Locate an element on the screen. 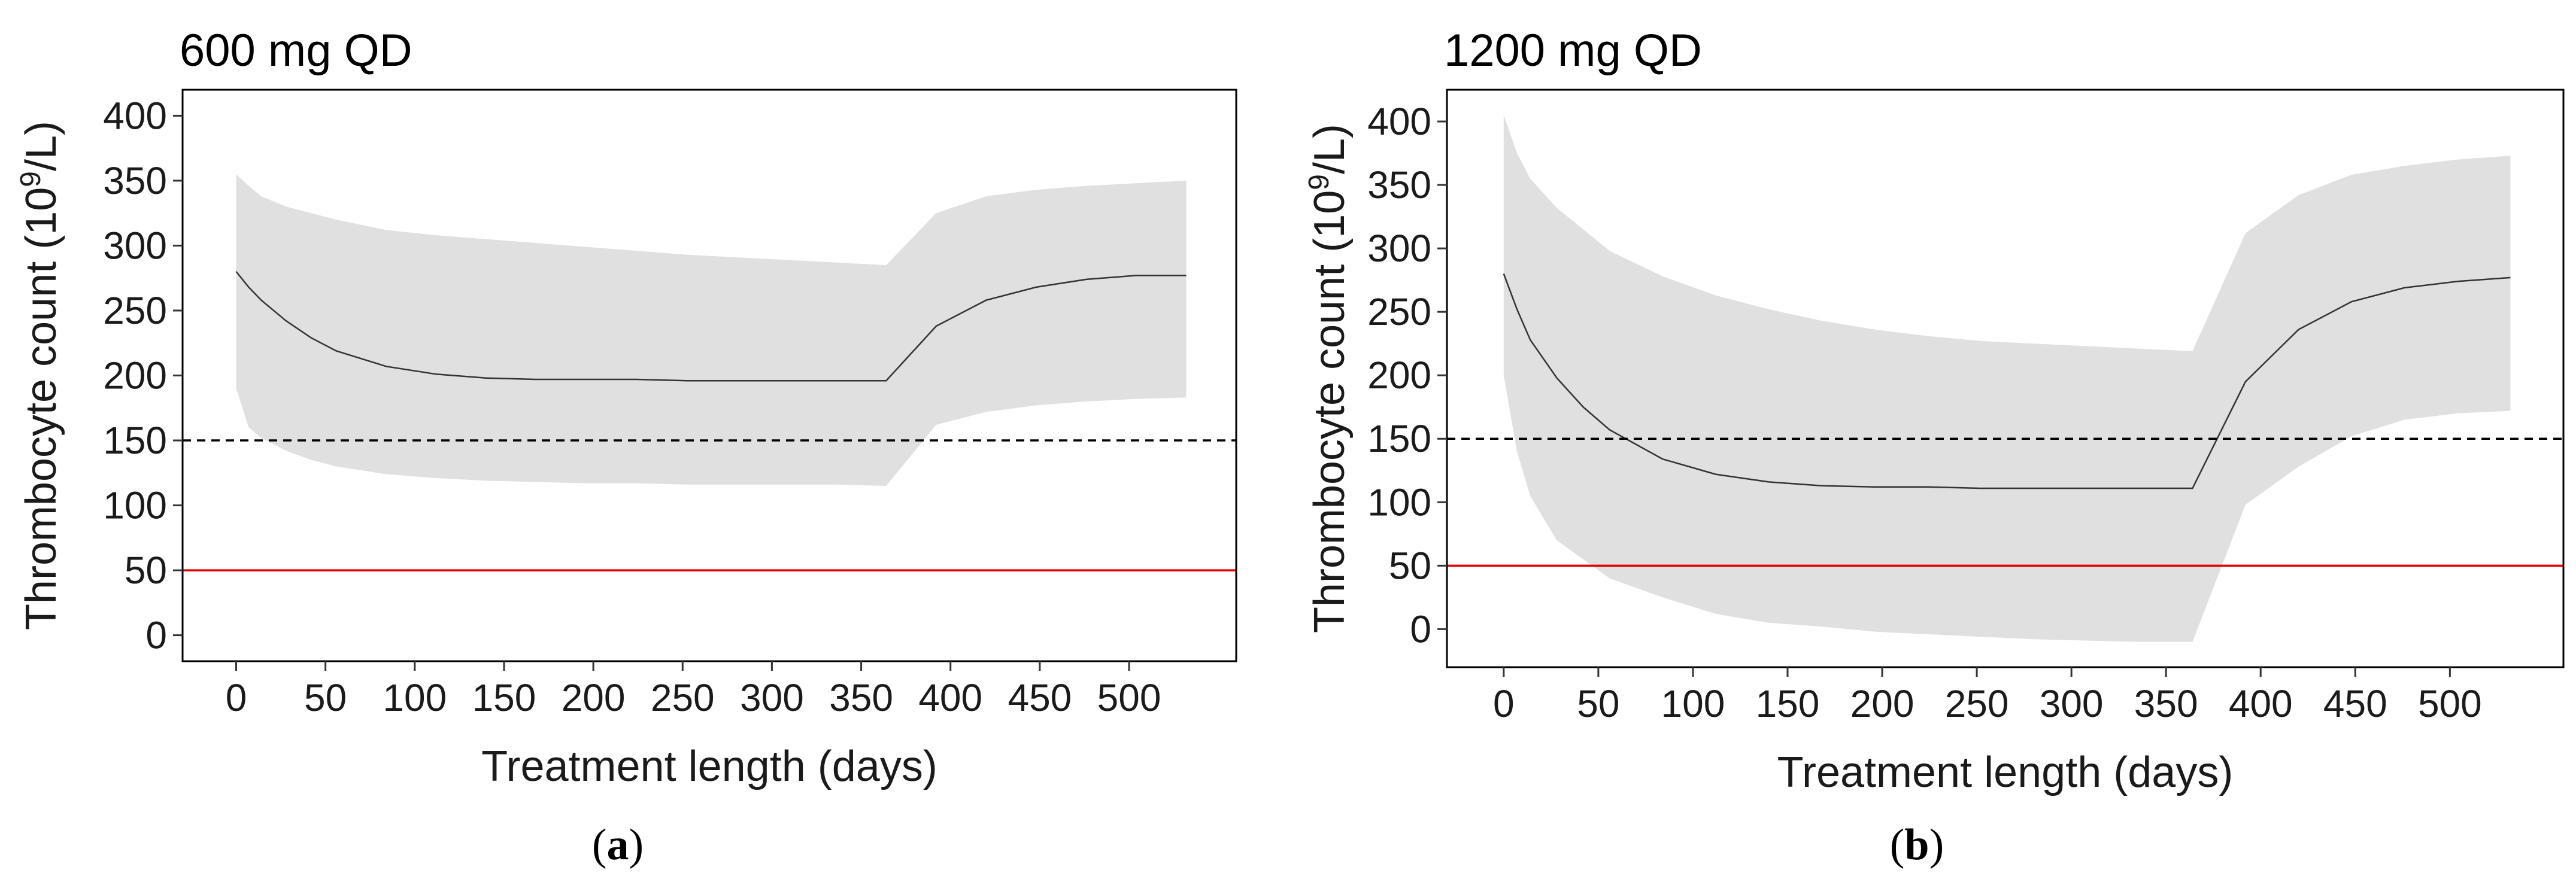  x-tick-label-b: 250 is located at coordinates (1977, 703).